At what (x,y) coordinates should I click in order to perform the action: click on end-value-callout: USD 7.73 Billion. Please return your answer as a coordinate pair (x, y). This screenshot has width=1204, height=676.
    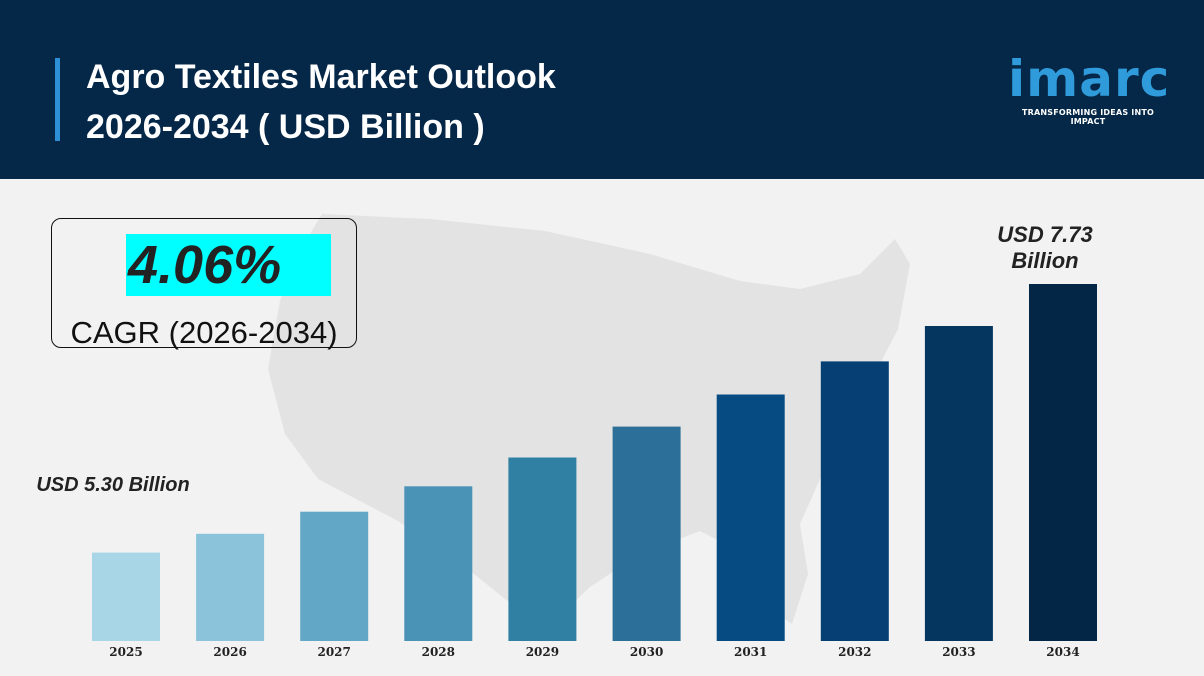
    Looking at the image, I should click on (1045, 248).